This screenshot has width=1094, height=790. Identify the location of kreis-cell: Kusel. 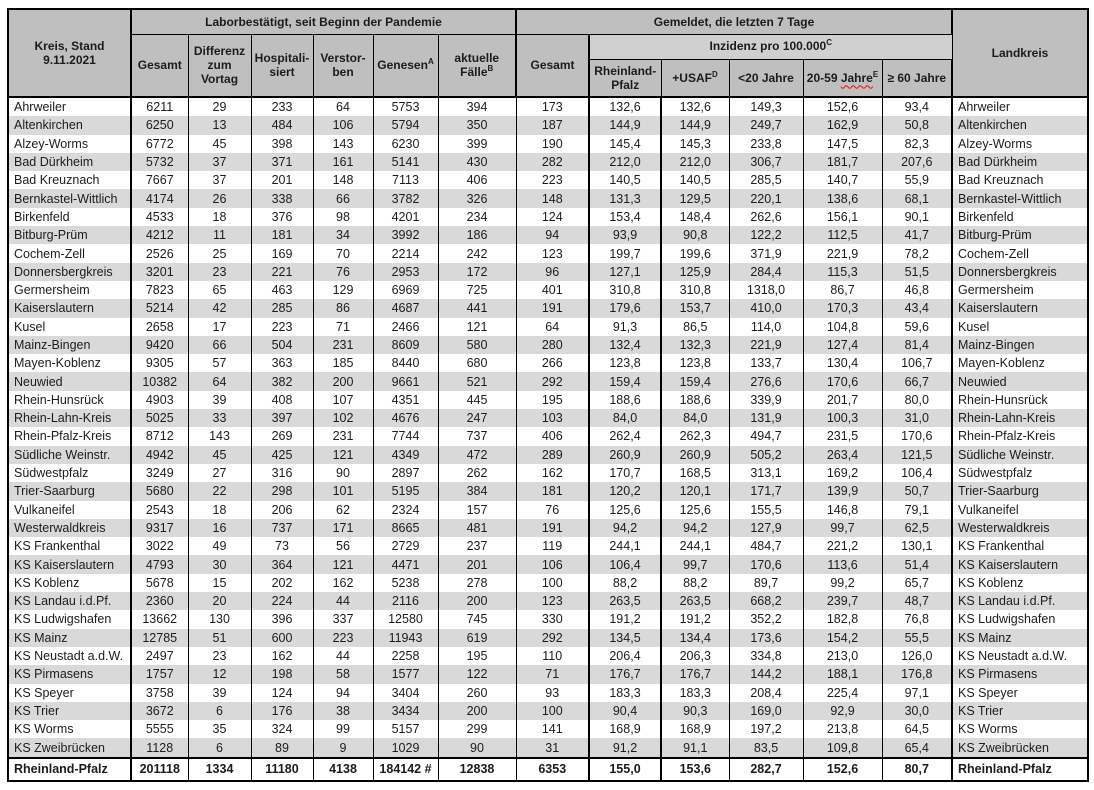
(69, 326).